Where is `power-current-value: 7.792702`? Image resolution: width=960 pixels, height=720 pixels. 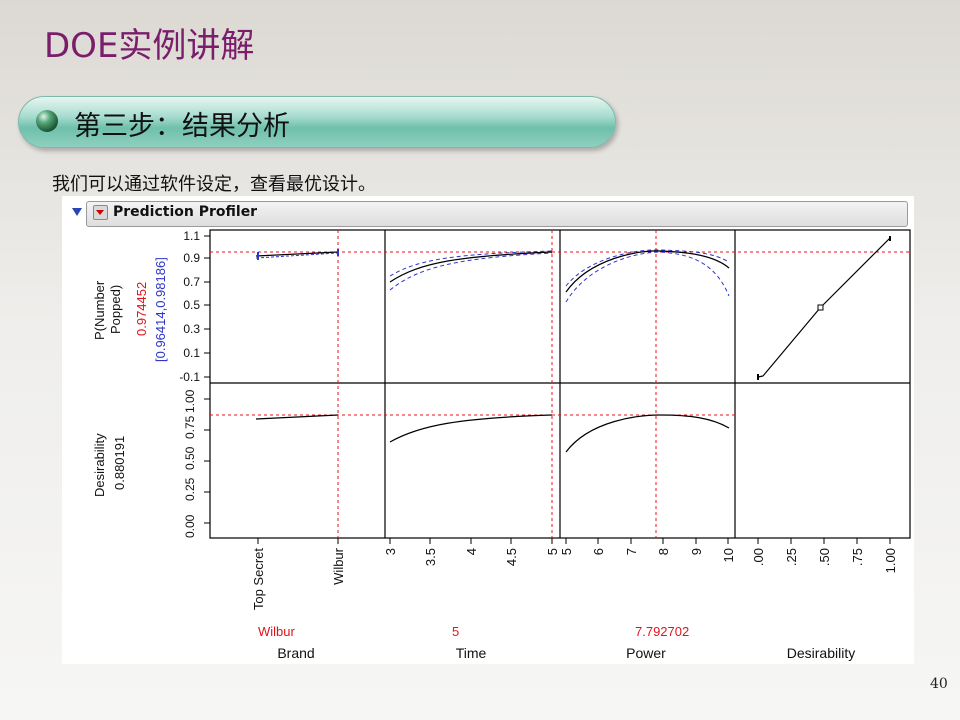
power-current-value: 7.792702 is located at coordinates (662, 631).